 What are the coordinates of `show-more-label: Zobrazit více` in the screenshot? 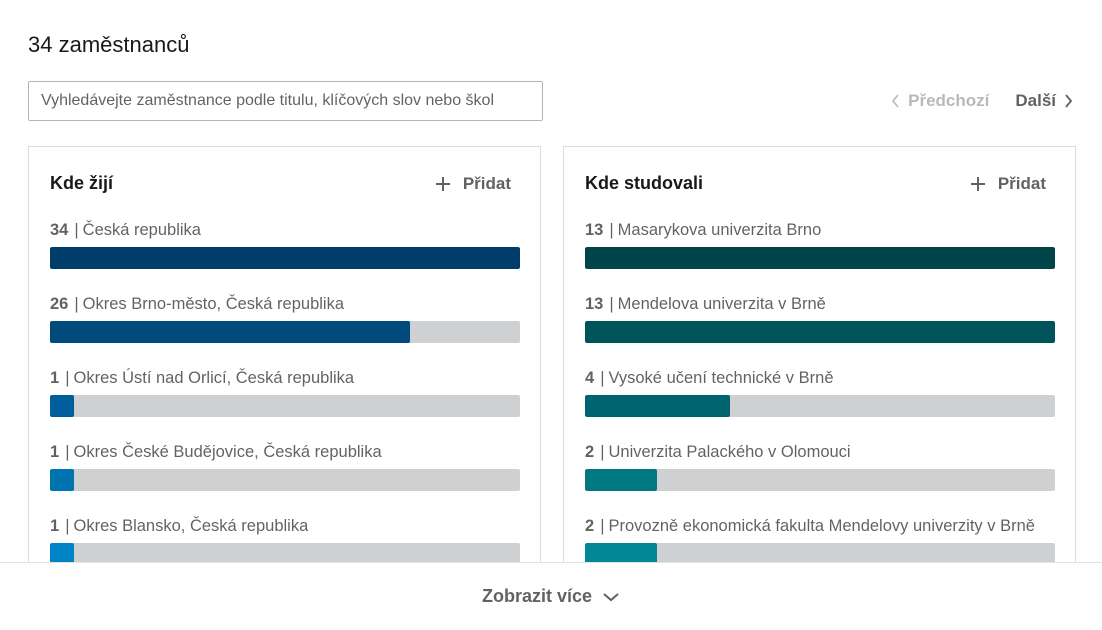 It's located at (537, 596).